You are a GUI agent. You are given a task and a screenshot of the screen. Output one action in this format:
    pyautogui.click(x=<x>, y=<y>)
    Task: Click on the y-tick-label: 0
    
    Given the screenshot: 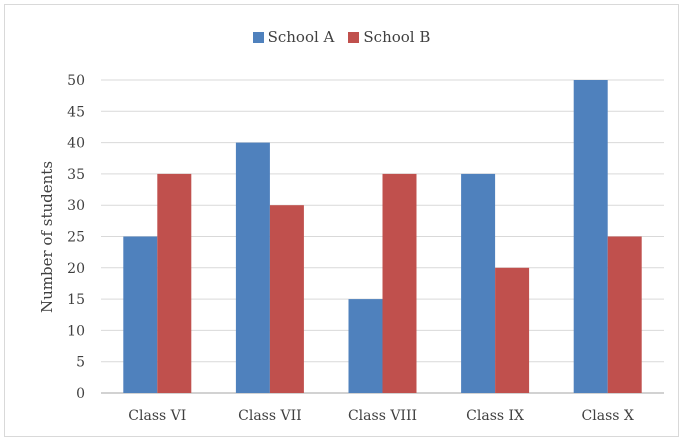 What is the action you would take?
    pyautogui.click(x=80, y=394)
    